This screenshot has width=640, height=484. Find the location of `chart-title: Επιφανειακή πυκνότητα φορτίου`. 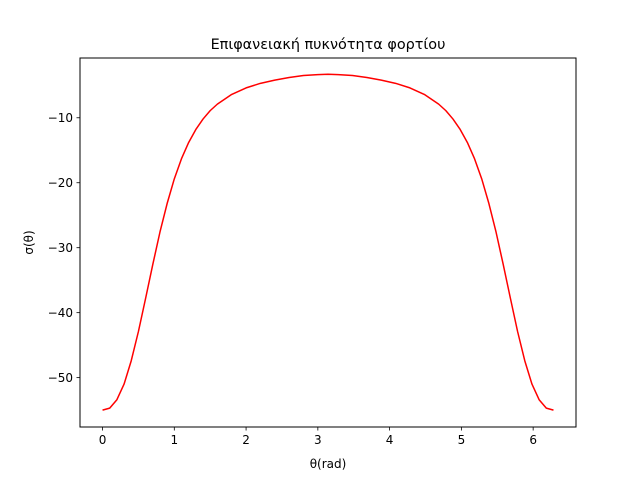

chart-title: Επιφανειακή πυκνότητα φορτίου is located at coordinates (328, 45).